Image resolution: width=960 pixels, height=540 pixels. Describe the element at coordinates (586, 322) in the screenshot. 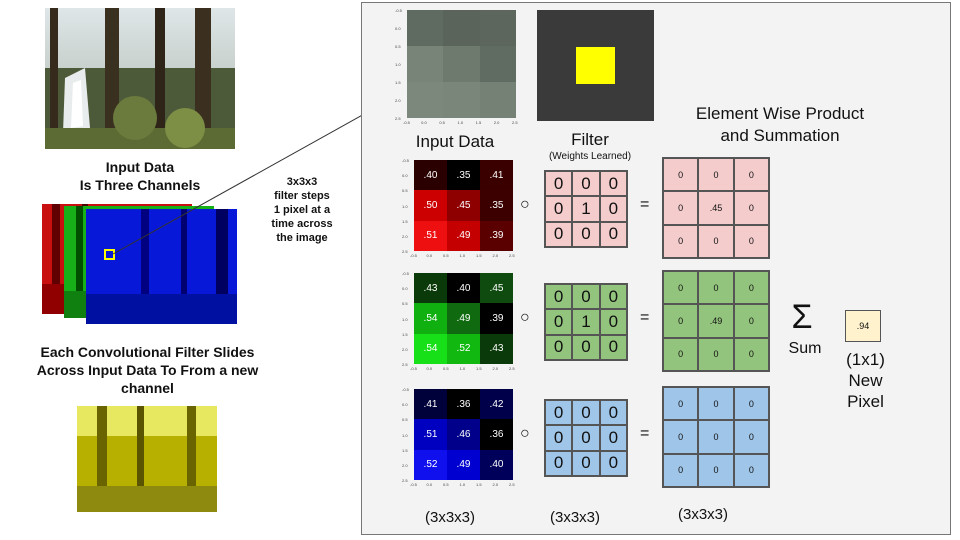

I see `green-filter-cell: 1` at that location.